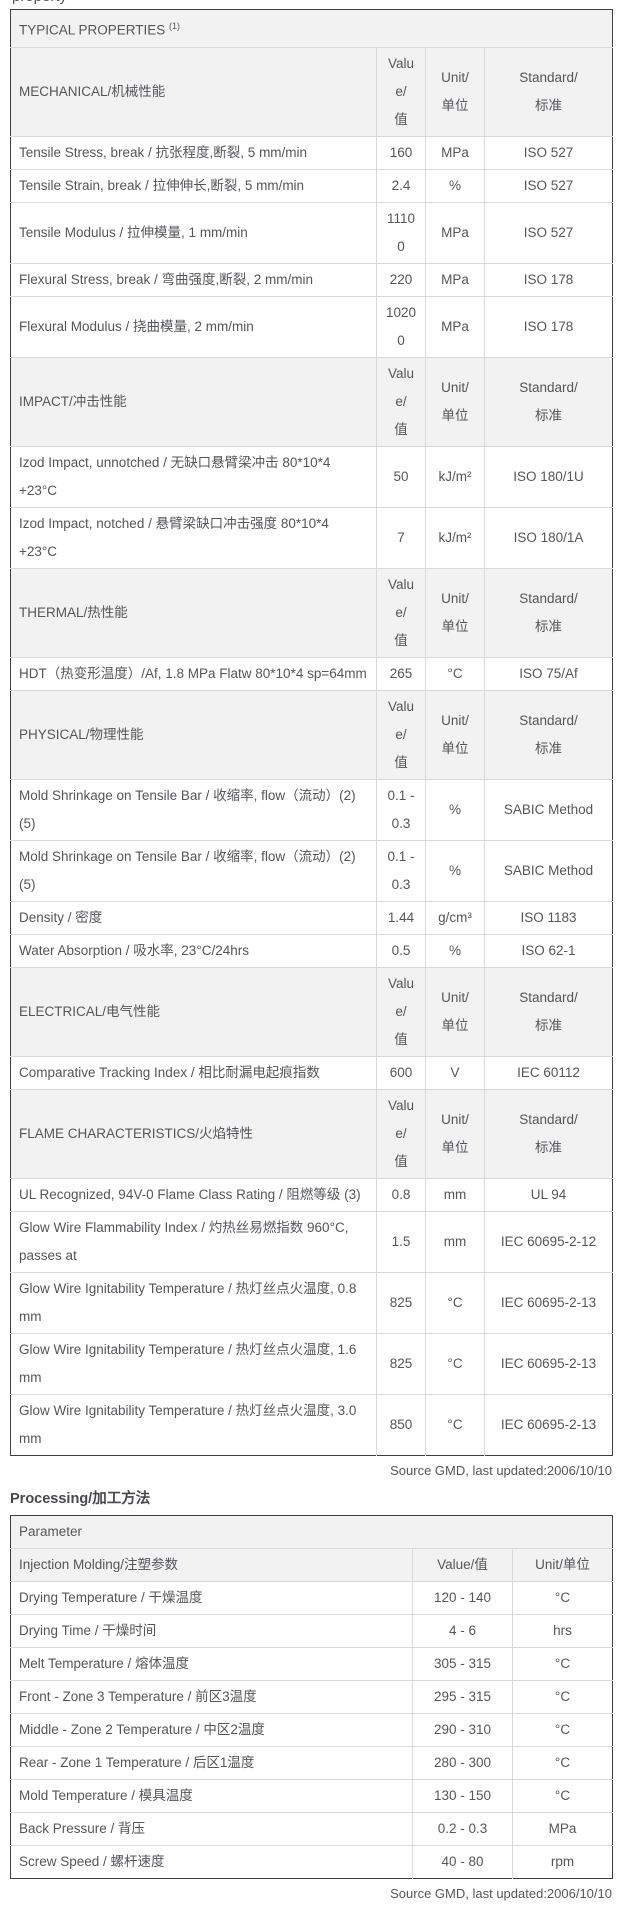 This screenshot has width=624, height=1909. I want to click on parameter-header-row: Parameter, so click(311, 1531).